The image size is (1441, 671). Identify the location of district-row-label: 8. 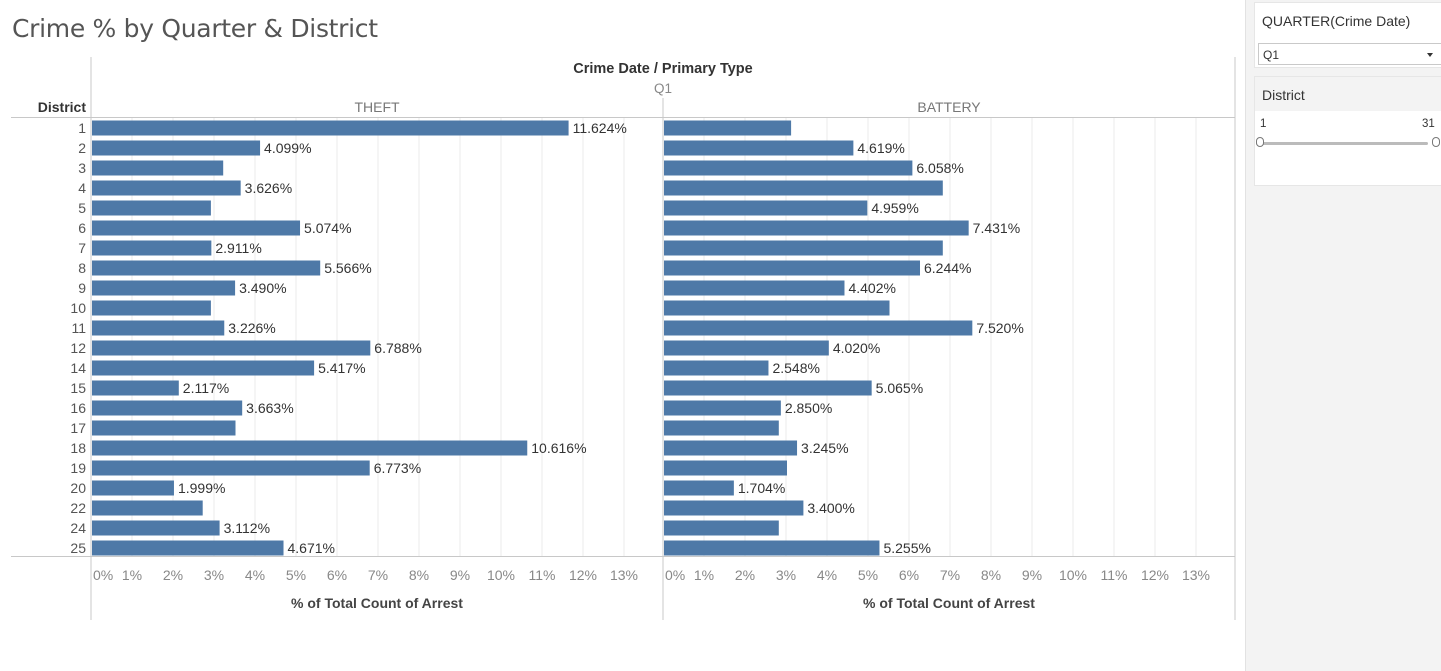
(82, 268).